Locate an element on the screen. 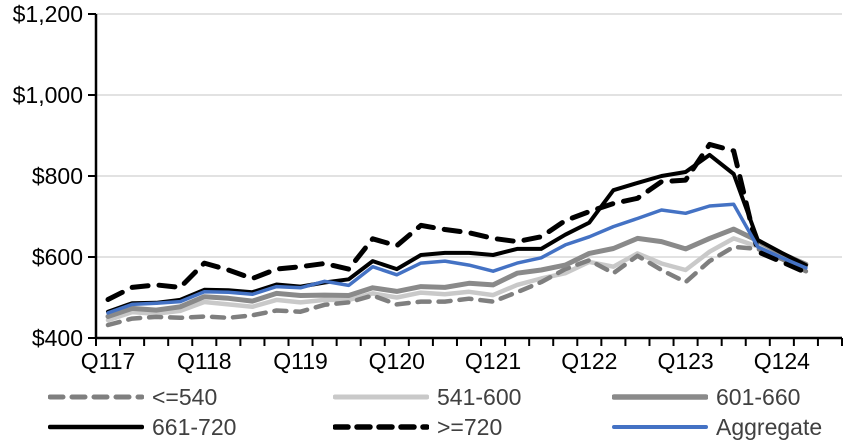 This screenshot has height=442, width=852. legend-label: >=720 is located at coordinates (470, 426).